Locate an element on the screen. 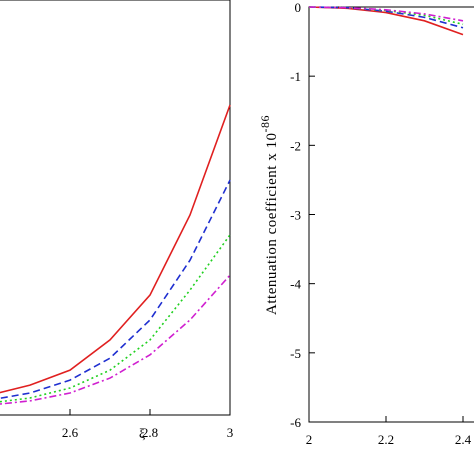 This screenshot has height=474, width=474. x-tick-label: 2.8 is located at coordinates (150, 432).